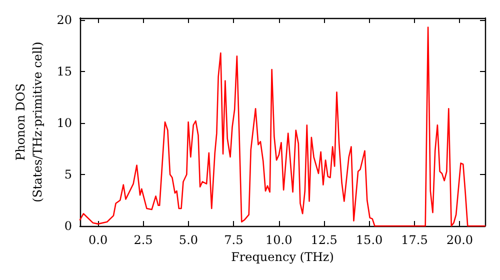  Describe the element at coordinates (369, 240) in the screenshot. I see `x-tick-label: 15.0` at that location.